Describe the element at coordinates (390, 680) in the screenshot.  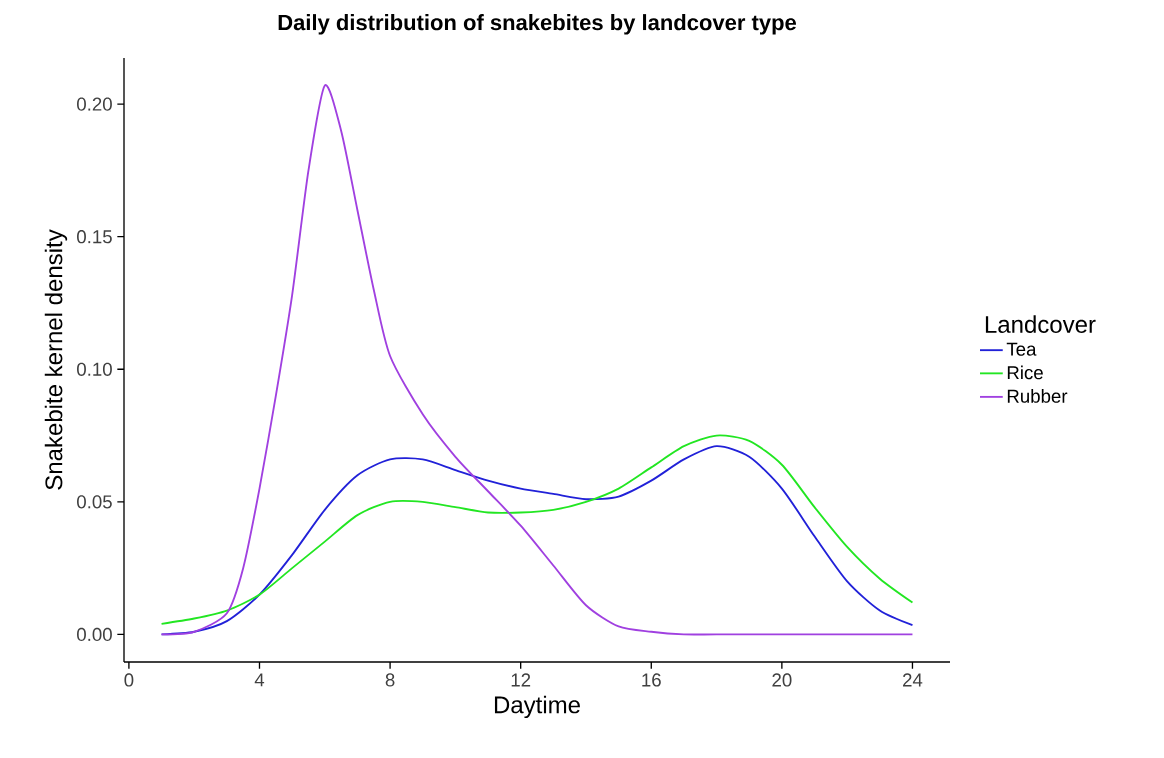
I see `x-tick-label: 8` at that location.